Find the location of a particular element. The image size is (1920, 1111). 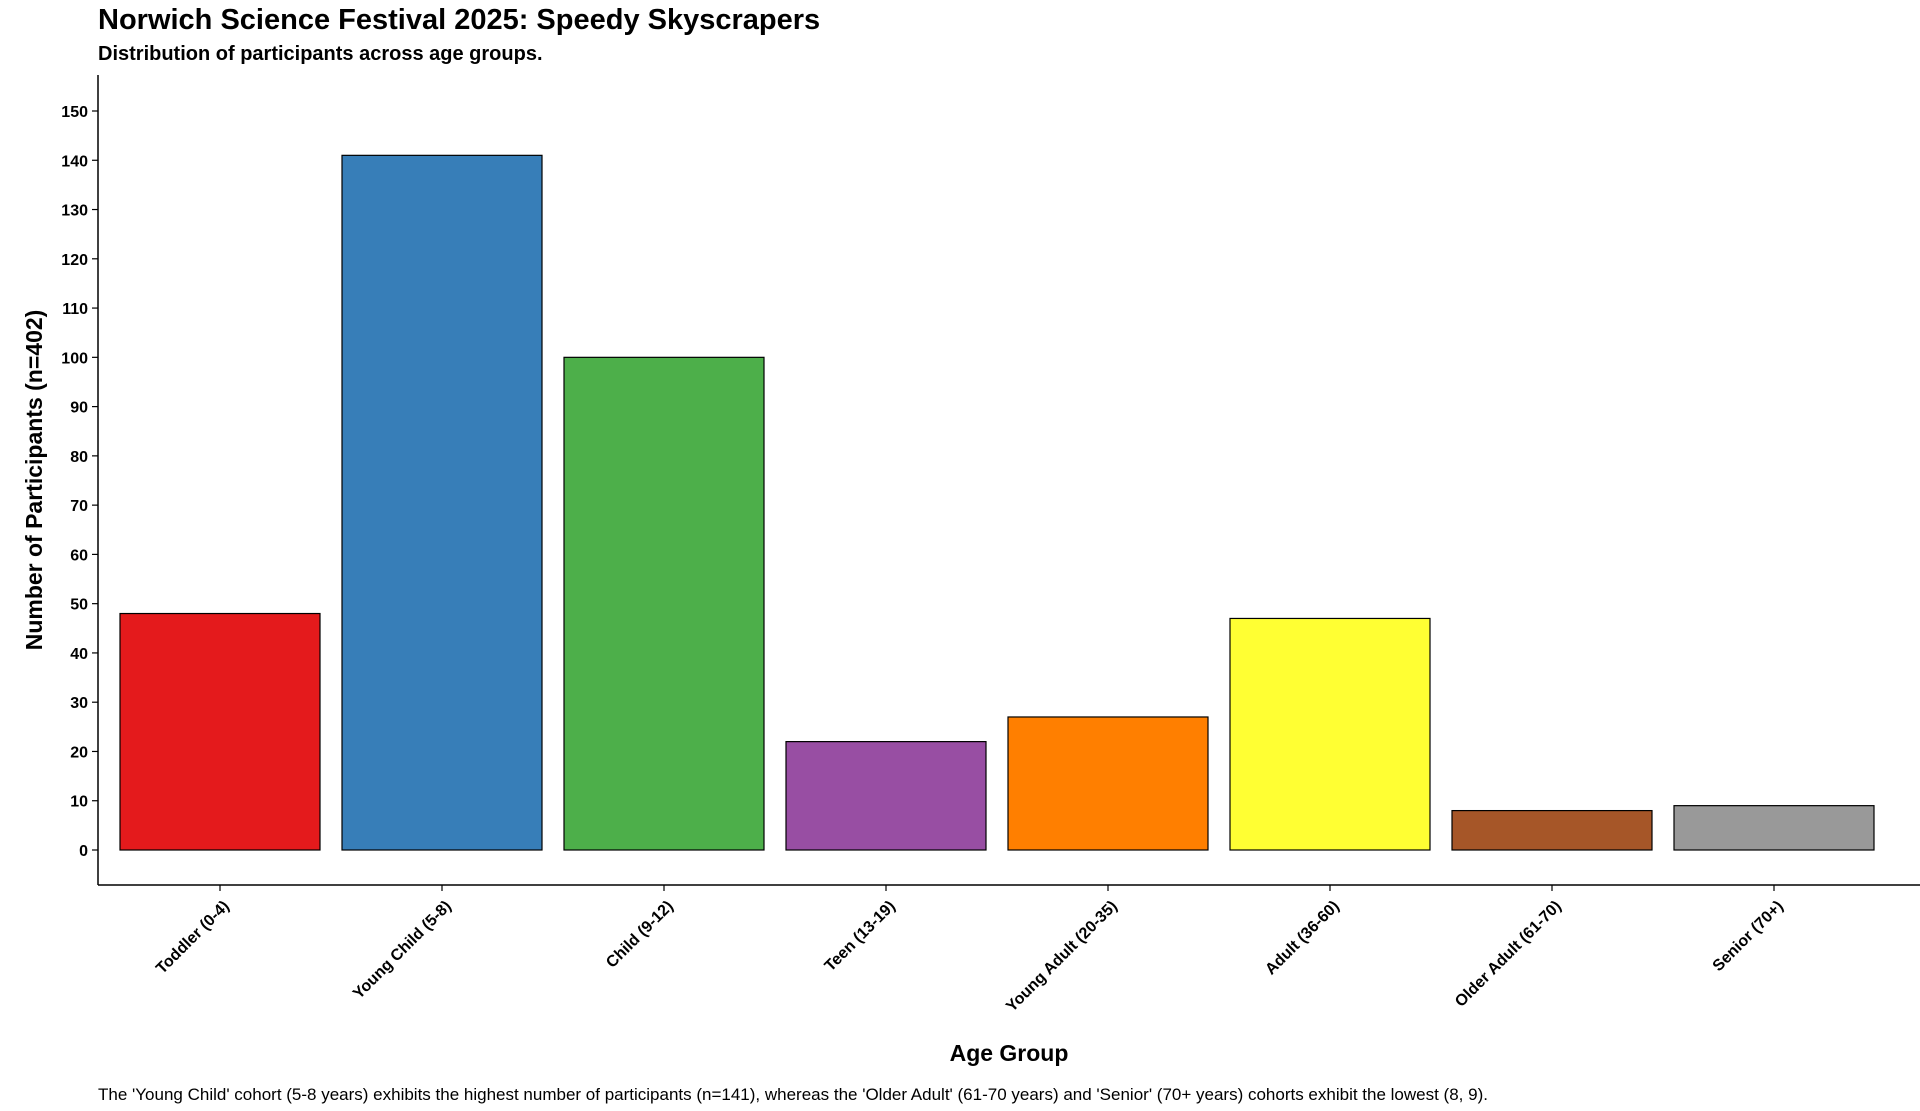

y-tick-label: 140 is located at coordinates (74, 161).